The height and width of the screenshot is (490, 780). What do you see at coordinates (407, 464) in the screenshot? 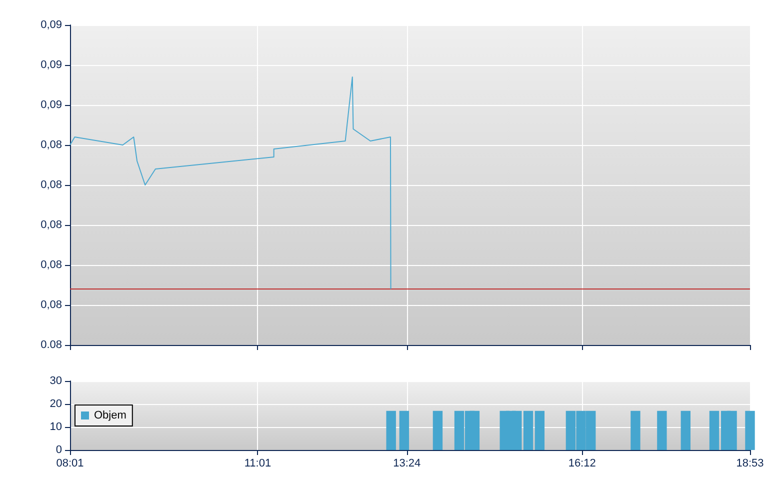
I see `x-tick-label: 13:24` at bounding box center [407, 464].